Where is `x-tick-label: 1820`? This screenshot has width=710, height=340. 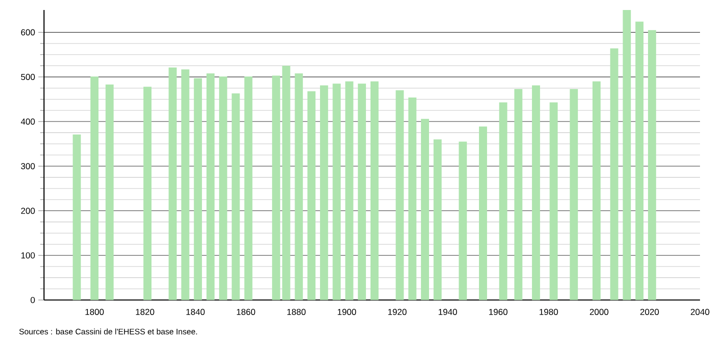
x-tick-label: 1820 is located at coordinates (145, 311).